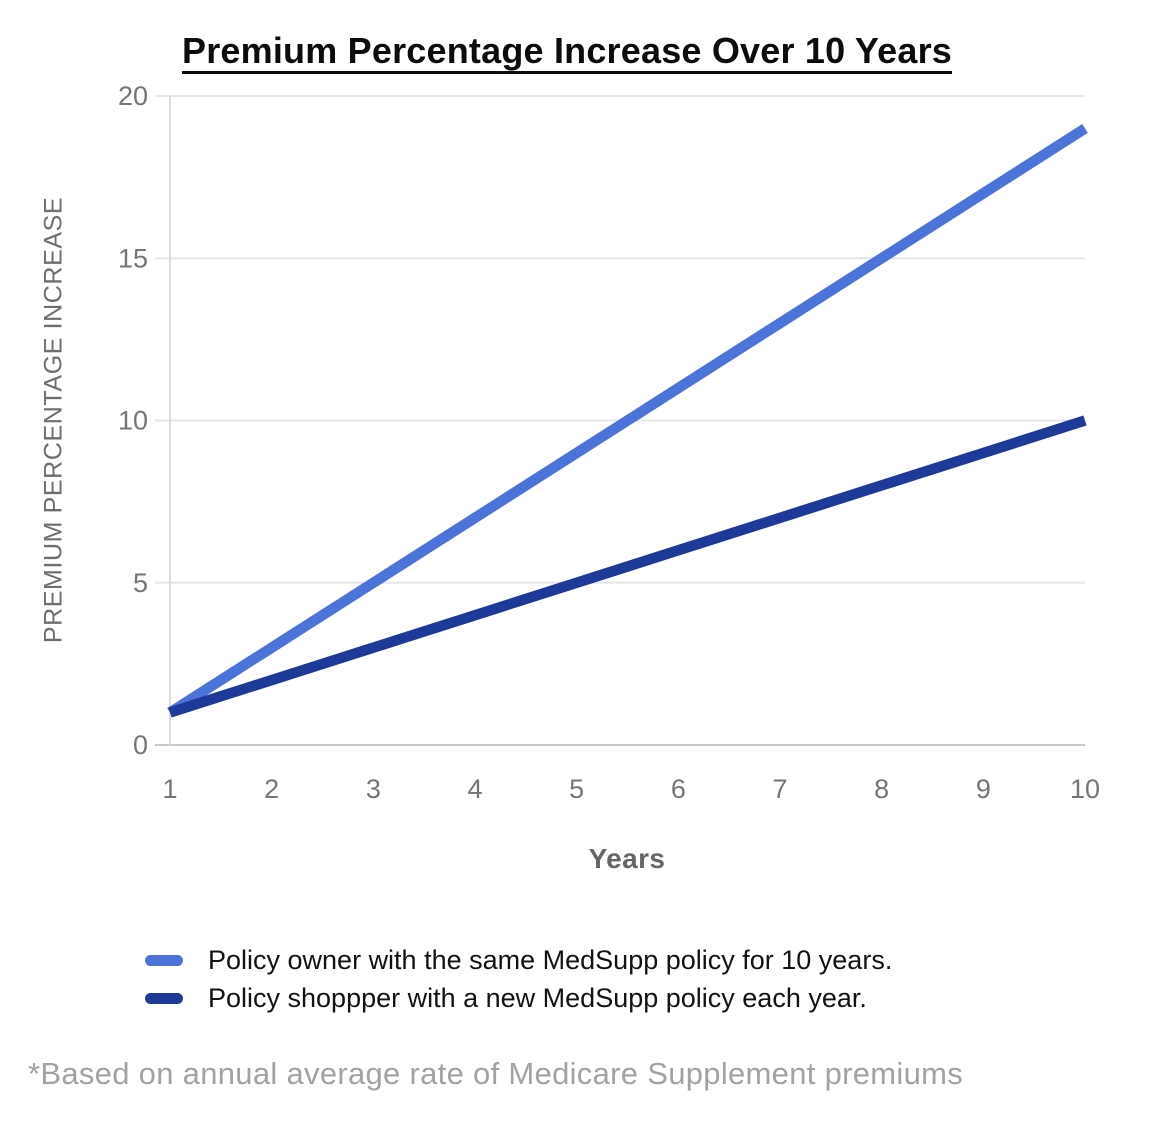  I want to click on x-tick-label: 4, so click(474, 789).